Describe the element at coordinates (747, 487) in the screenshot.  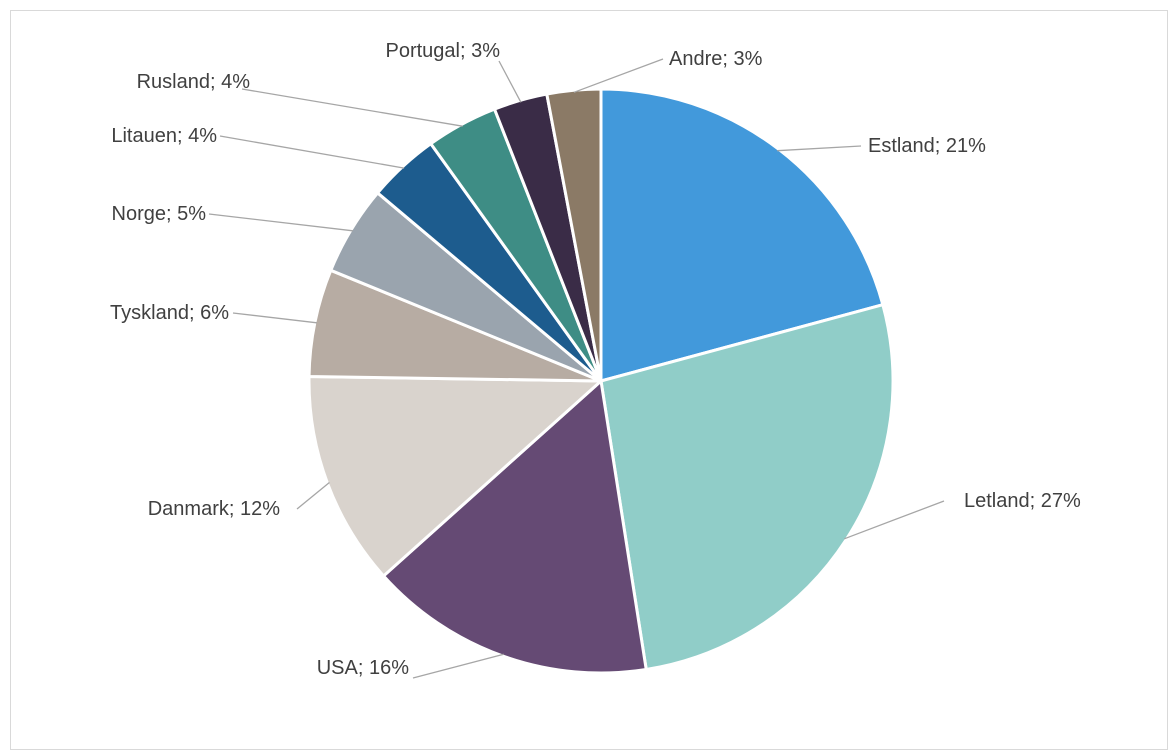
I see `pie-slice-letland` at that location.